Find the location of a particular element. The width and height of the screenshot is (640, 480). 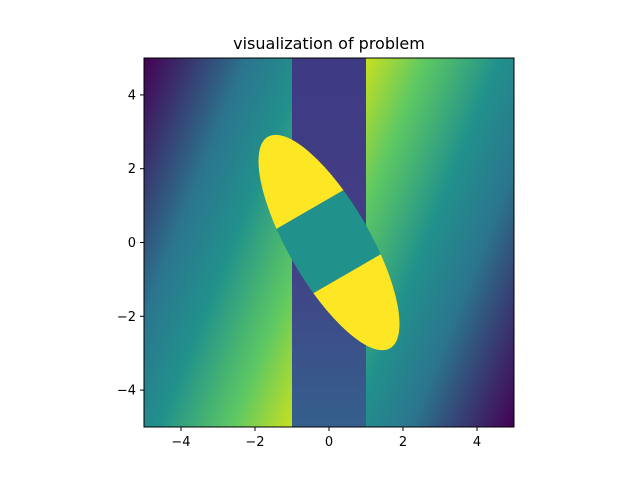

x-tick-label: −2 is located at coordinates (254, 442).